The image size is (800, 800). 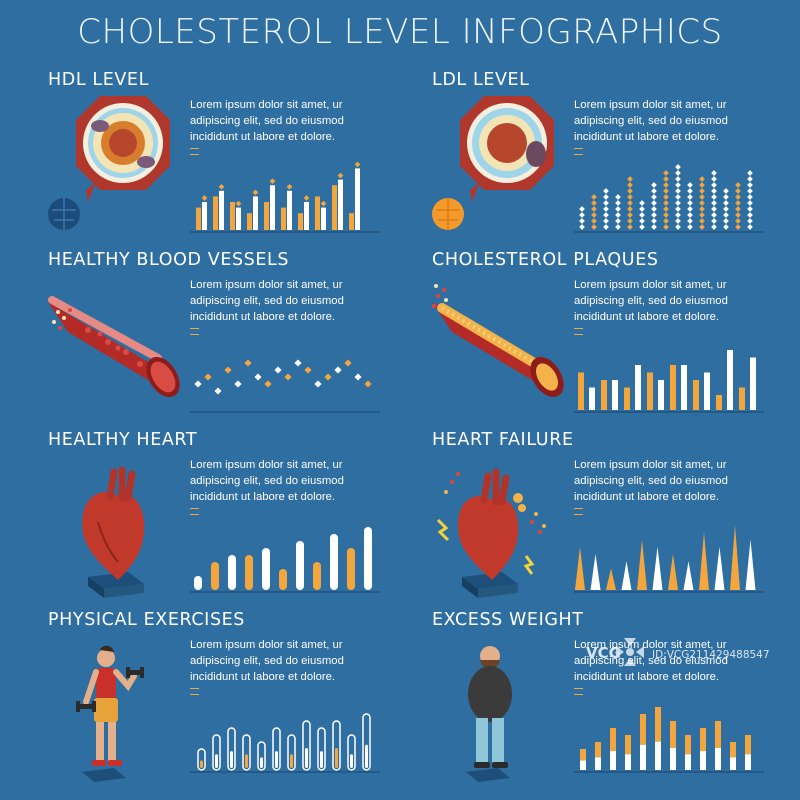 What do you see at coordinates (493, 163) in the screenshot?
I see `ldl-particle-icon` at bounding box center [493, 163].